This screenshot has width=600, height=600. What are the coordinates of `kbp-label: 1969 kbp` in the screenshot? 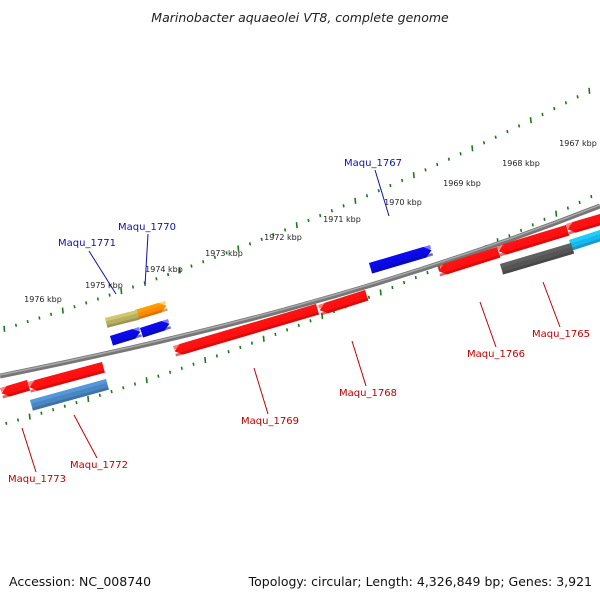 It's located at (462, 183).